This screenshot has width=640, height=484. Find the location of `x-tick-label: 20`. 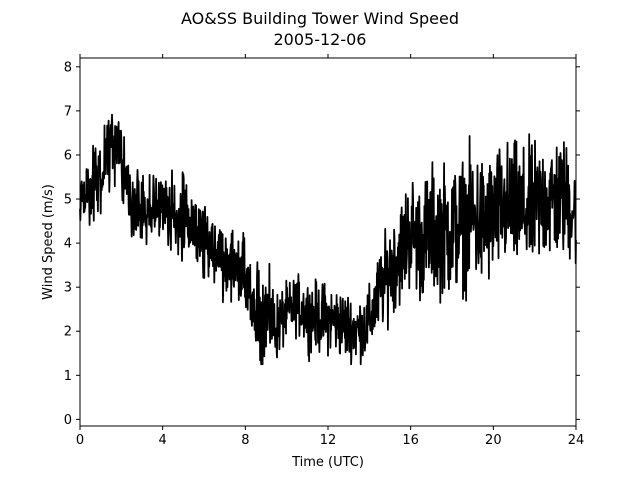

x-tick-label: 20 is located at coordinates (493, 440).